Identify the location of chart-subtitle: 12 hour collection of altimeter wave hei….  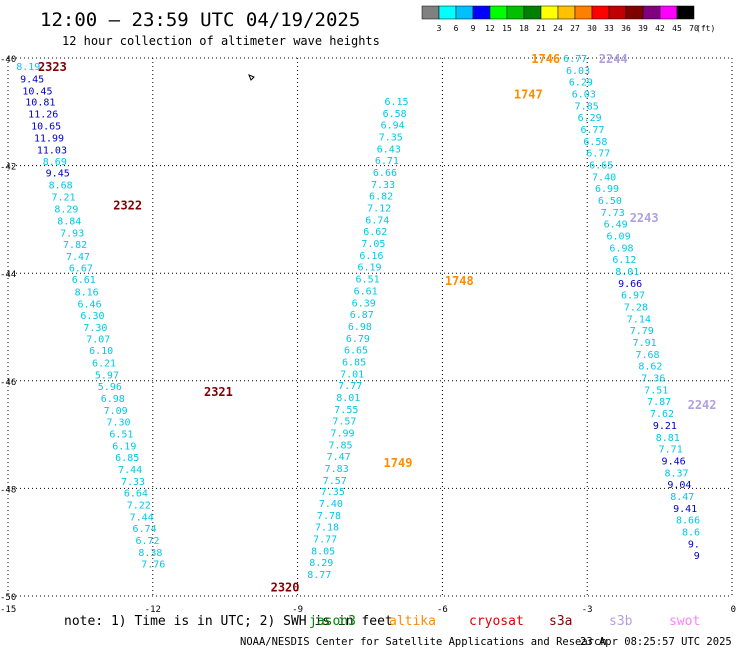
(221, 41).